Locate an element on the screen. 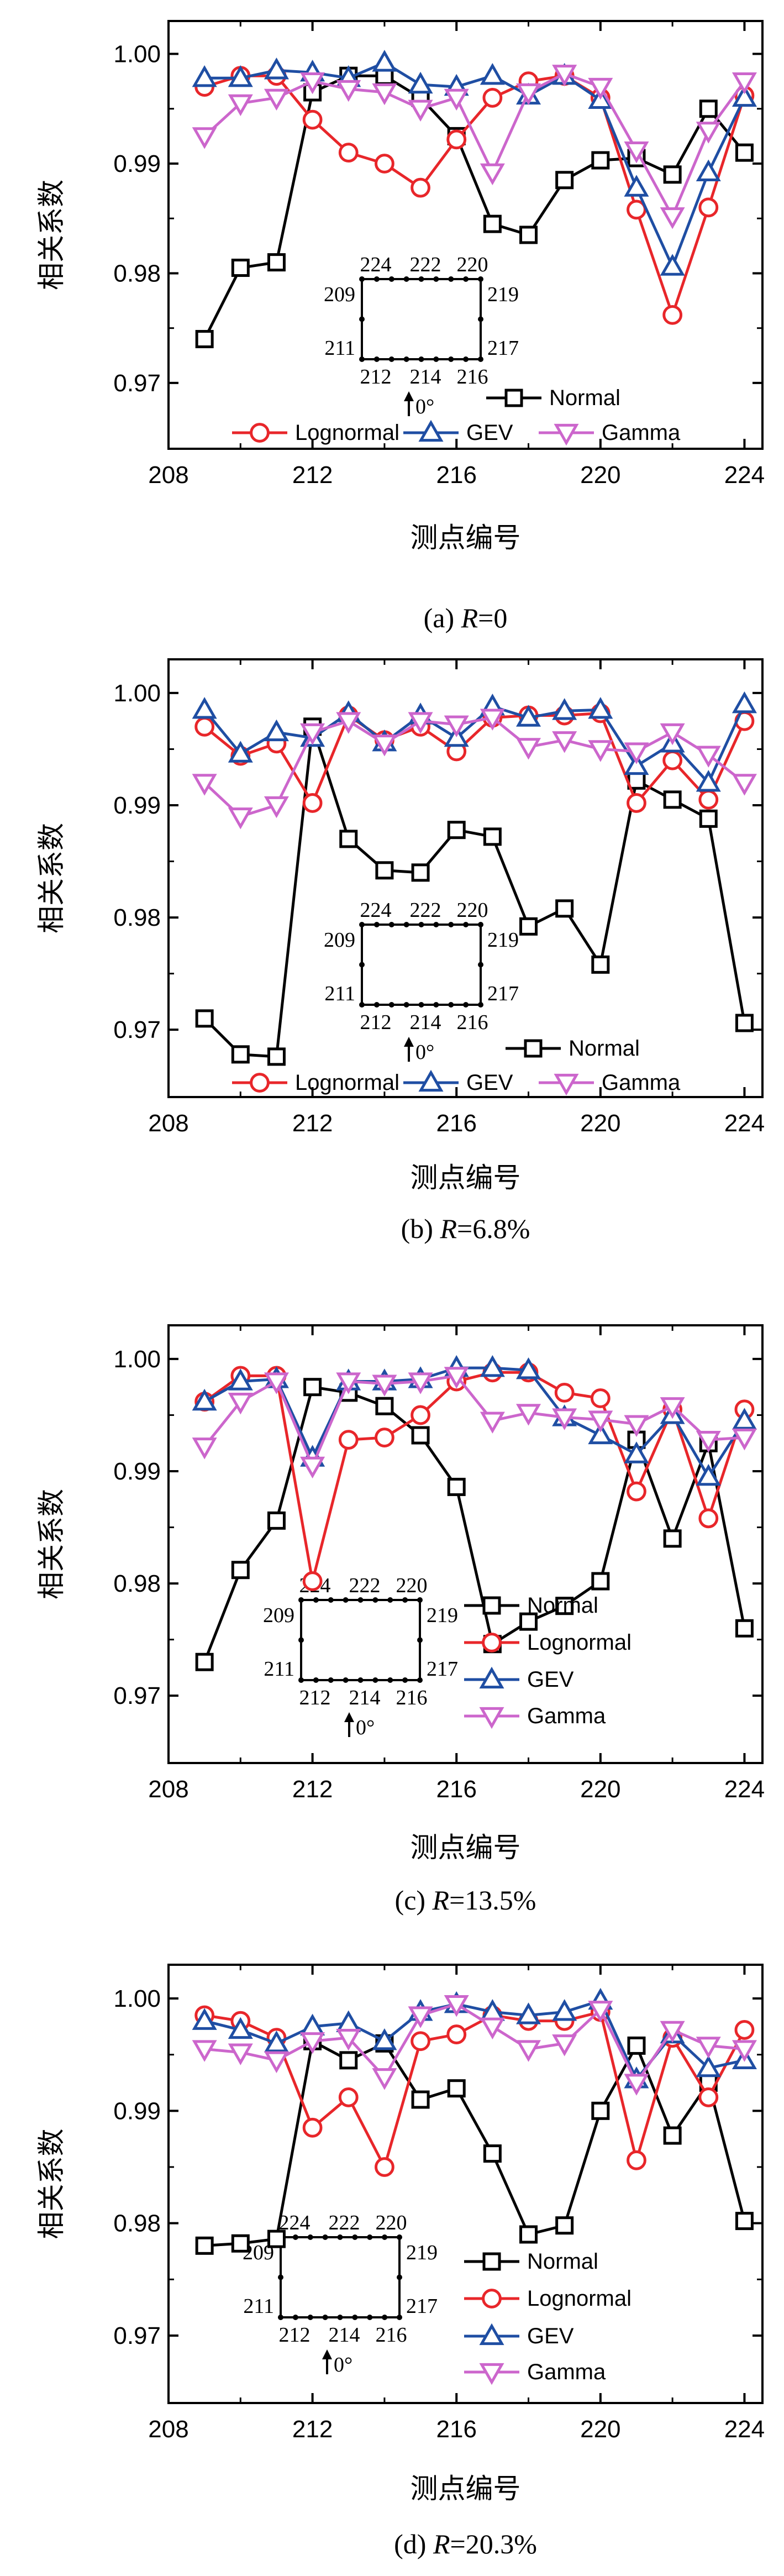  x-tick-label: 224 is located at coordinates (744, 475).